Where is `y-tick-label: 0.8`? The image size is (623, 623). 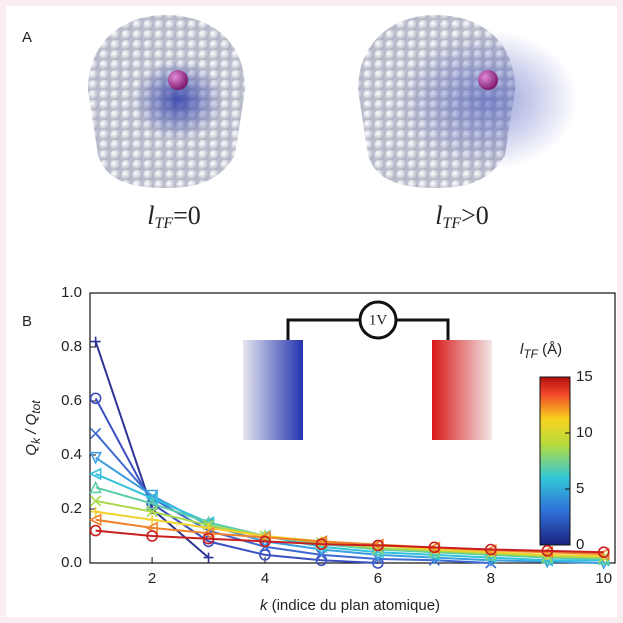
y-tick-label: 0.8 is located at coordinates (71, 346).